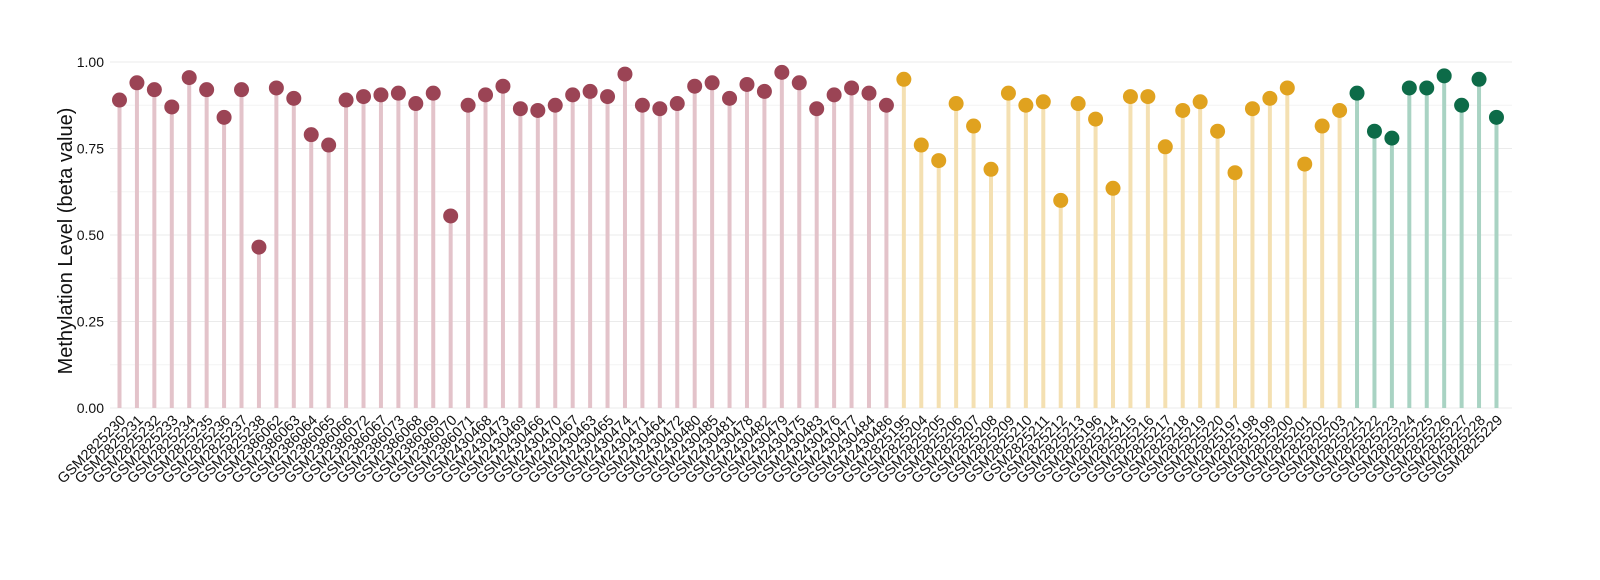  What do you see at coordinates (90, 62) in the screenshot?
I see `y-tick-label: 1.00` at bounding box center [90, 62].